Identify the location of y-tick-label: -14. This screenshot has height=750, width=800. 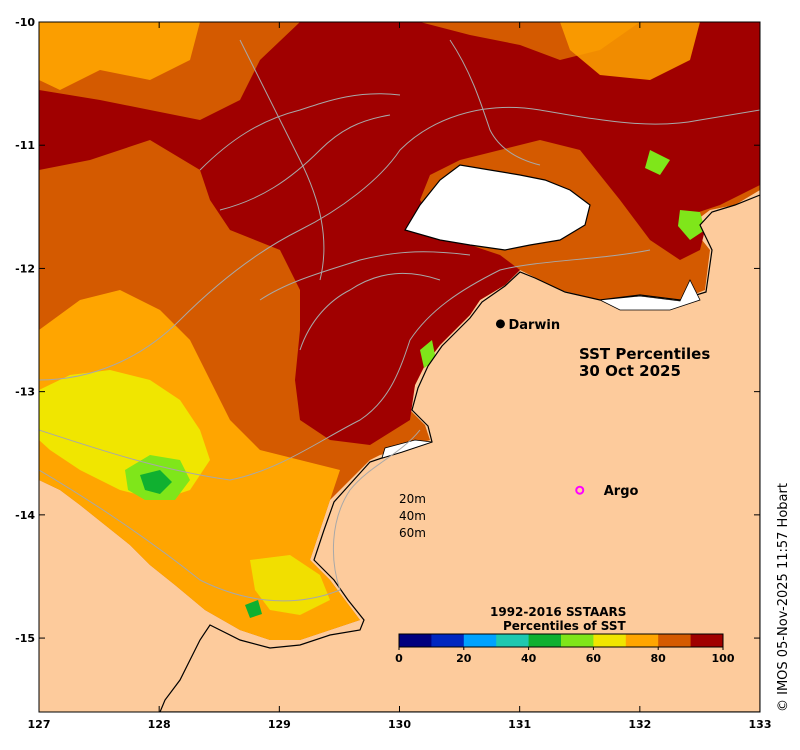
(25, 515).